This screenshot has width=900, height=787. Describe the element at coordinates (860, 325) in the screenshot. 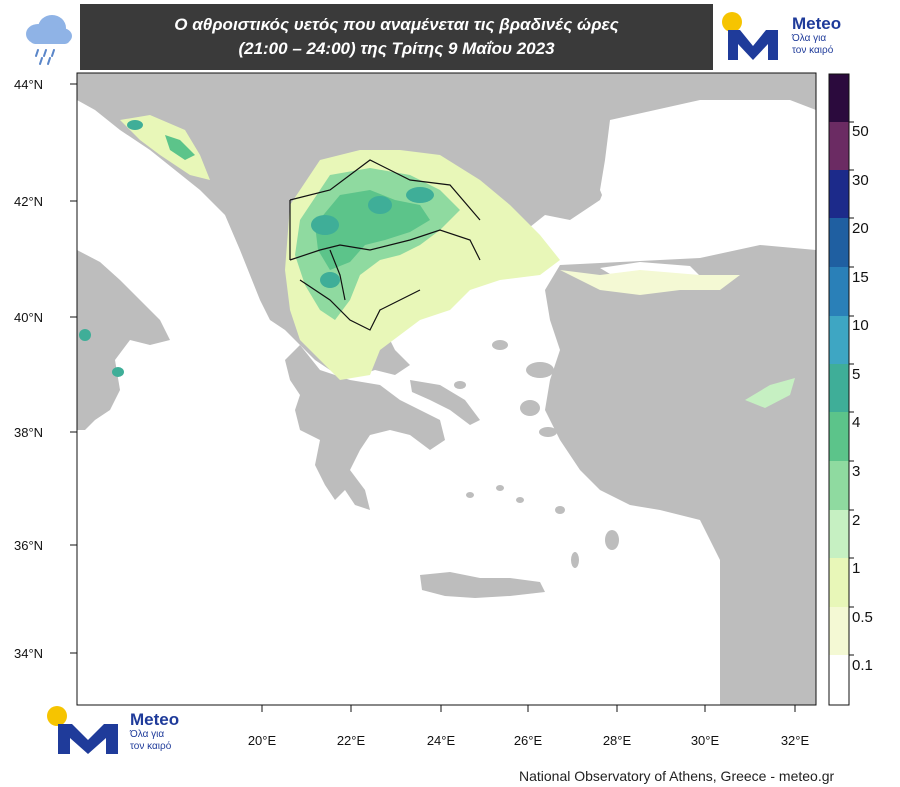

I see `colorbar-label: 10` at that location.